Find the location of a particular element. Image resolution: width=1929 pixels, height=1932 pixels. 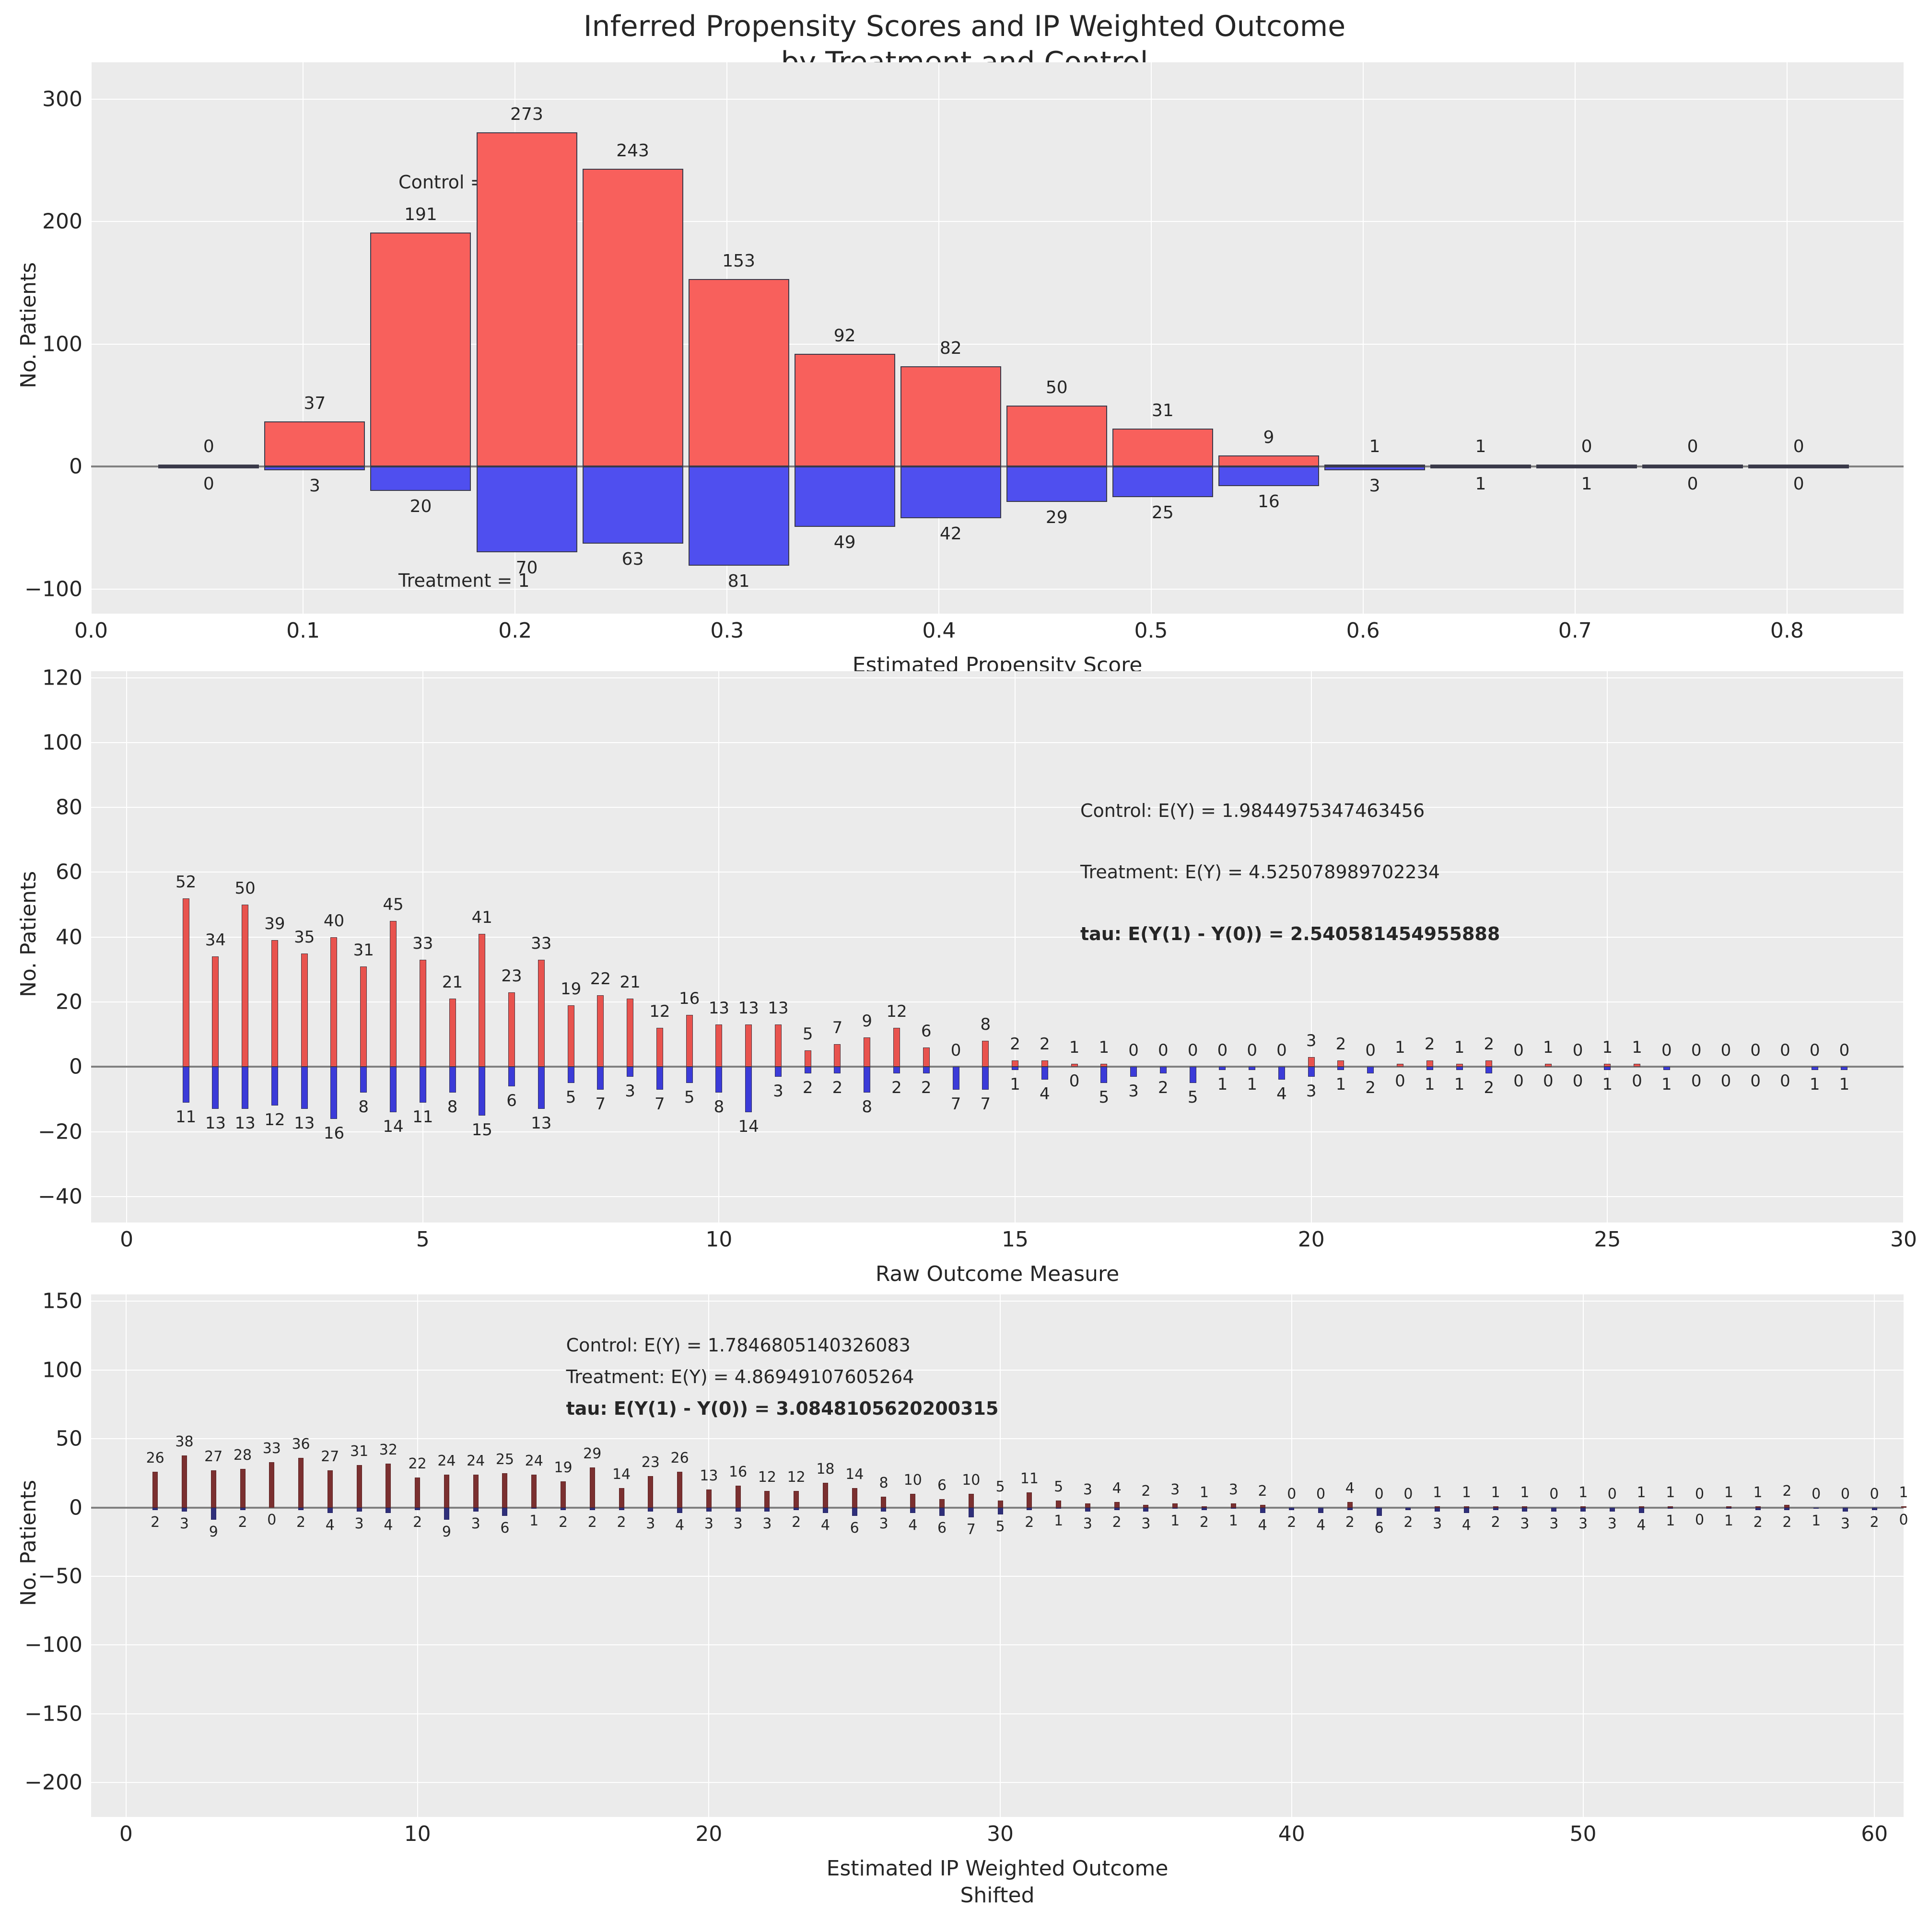

bar-value-label-control: 22 is located at coordinates (417, 1463).